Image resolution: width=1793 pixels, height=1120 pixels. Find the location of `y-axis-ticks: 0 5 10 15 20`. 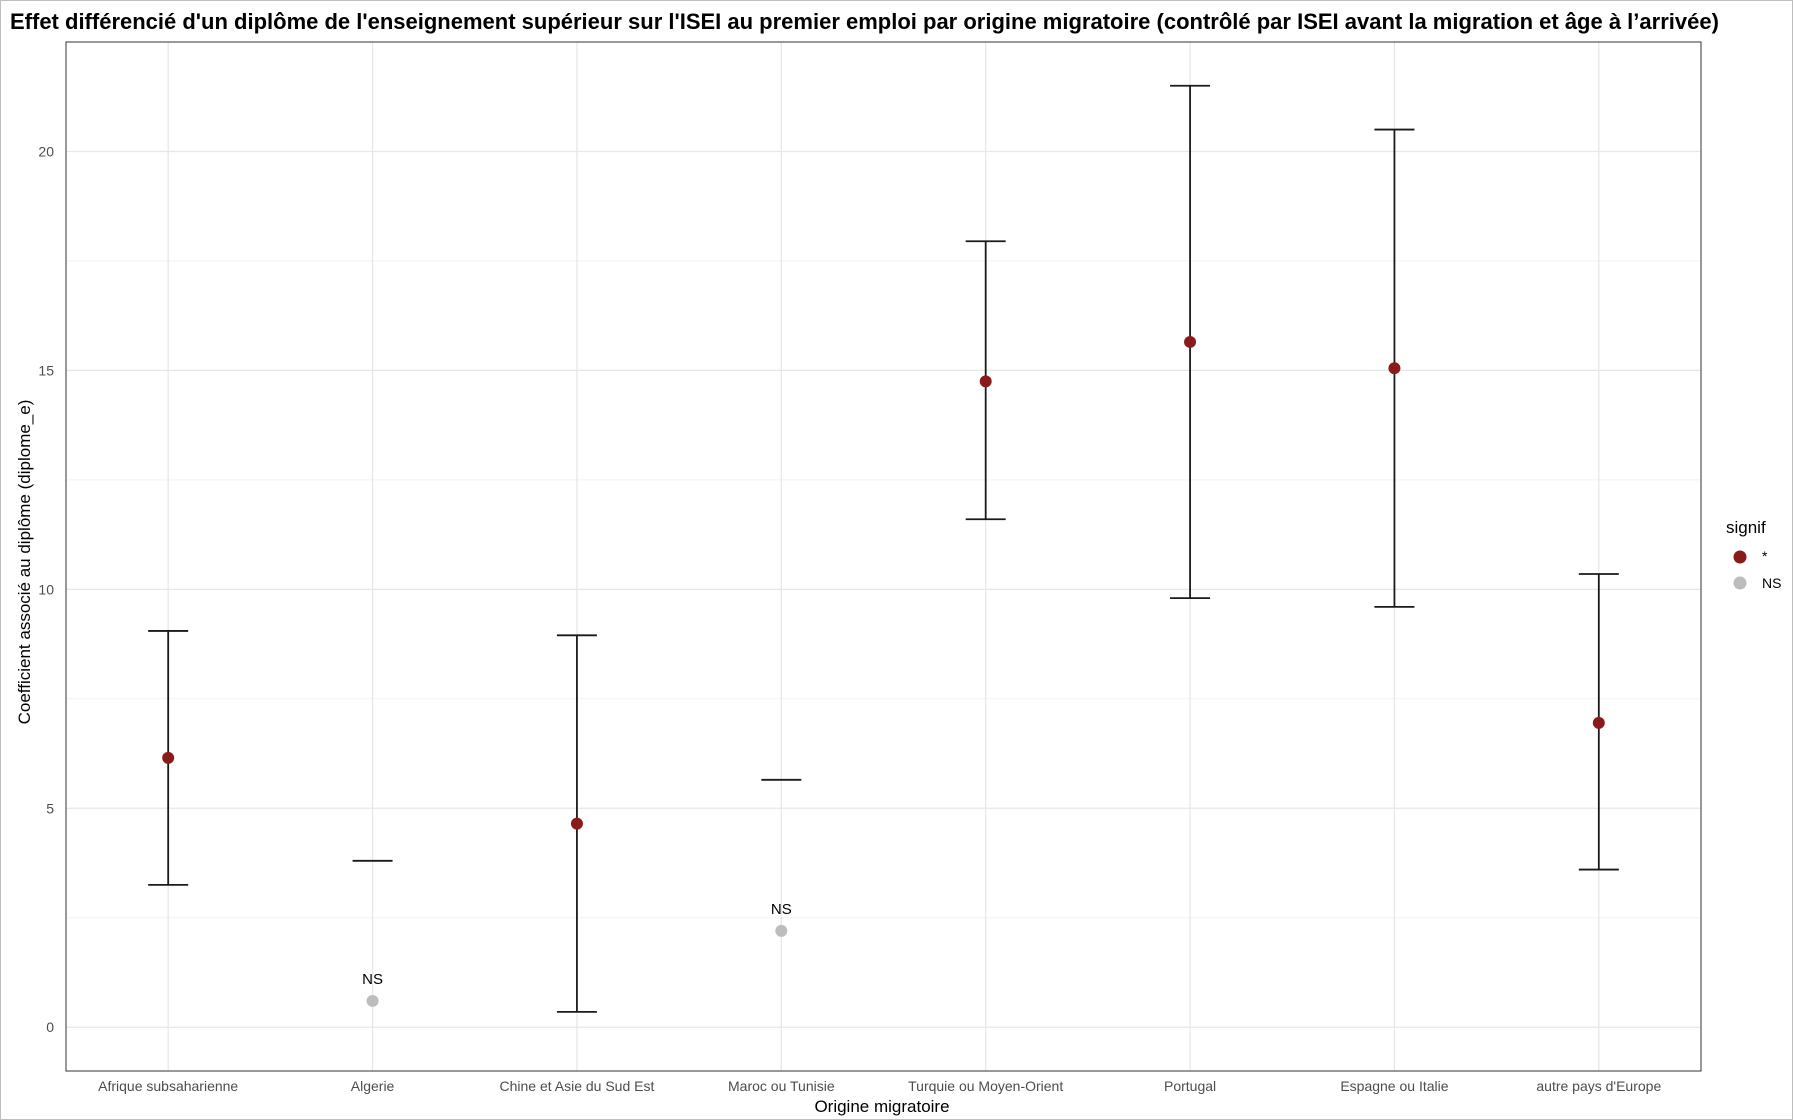

y-axis-ticks: 0 5 10 15 20 is located at coordinates (46, 589).